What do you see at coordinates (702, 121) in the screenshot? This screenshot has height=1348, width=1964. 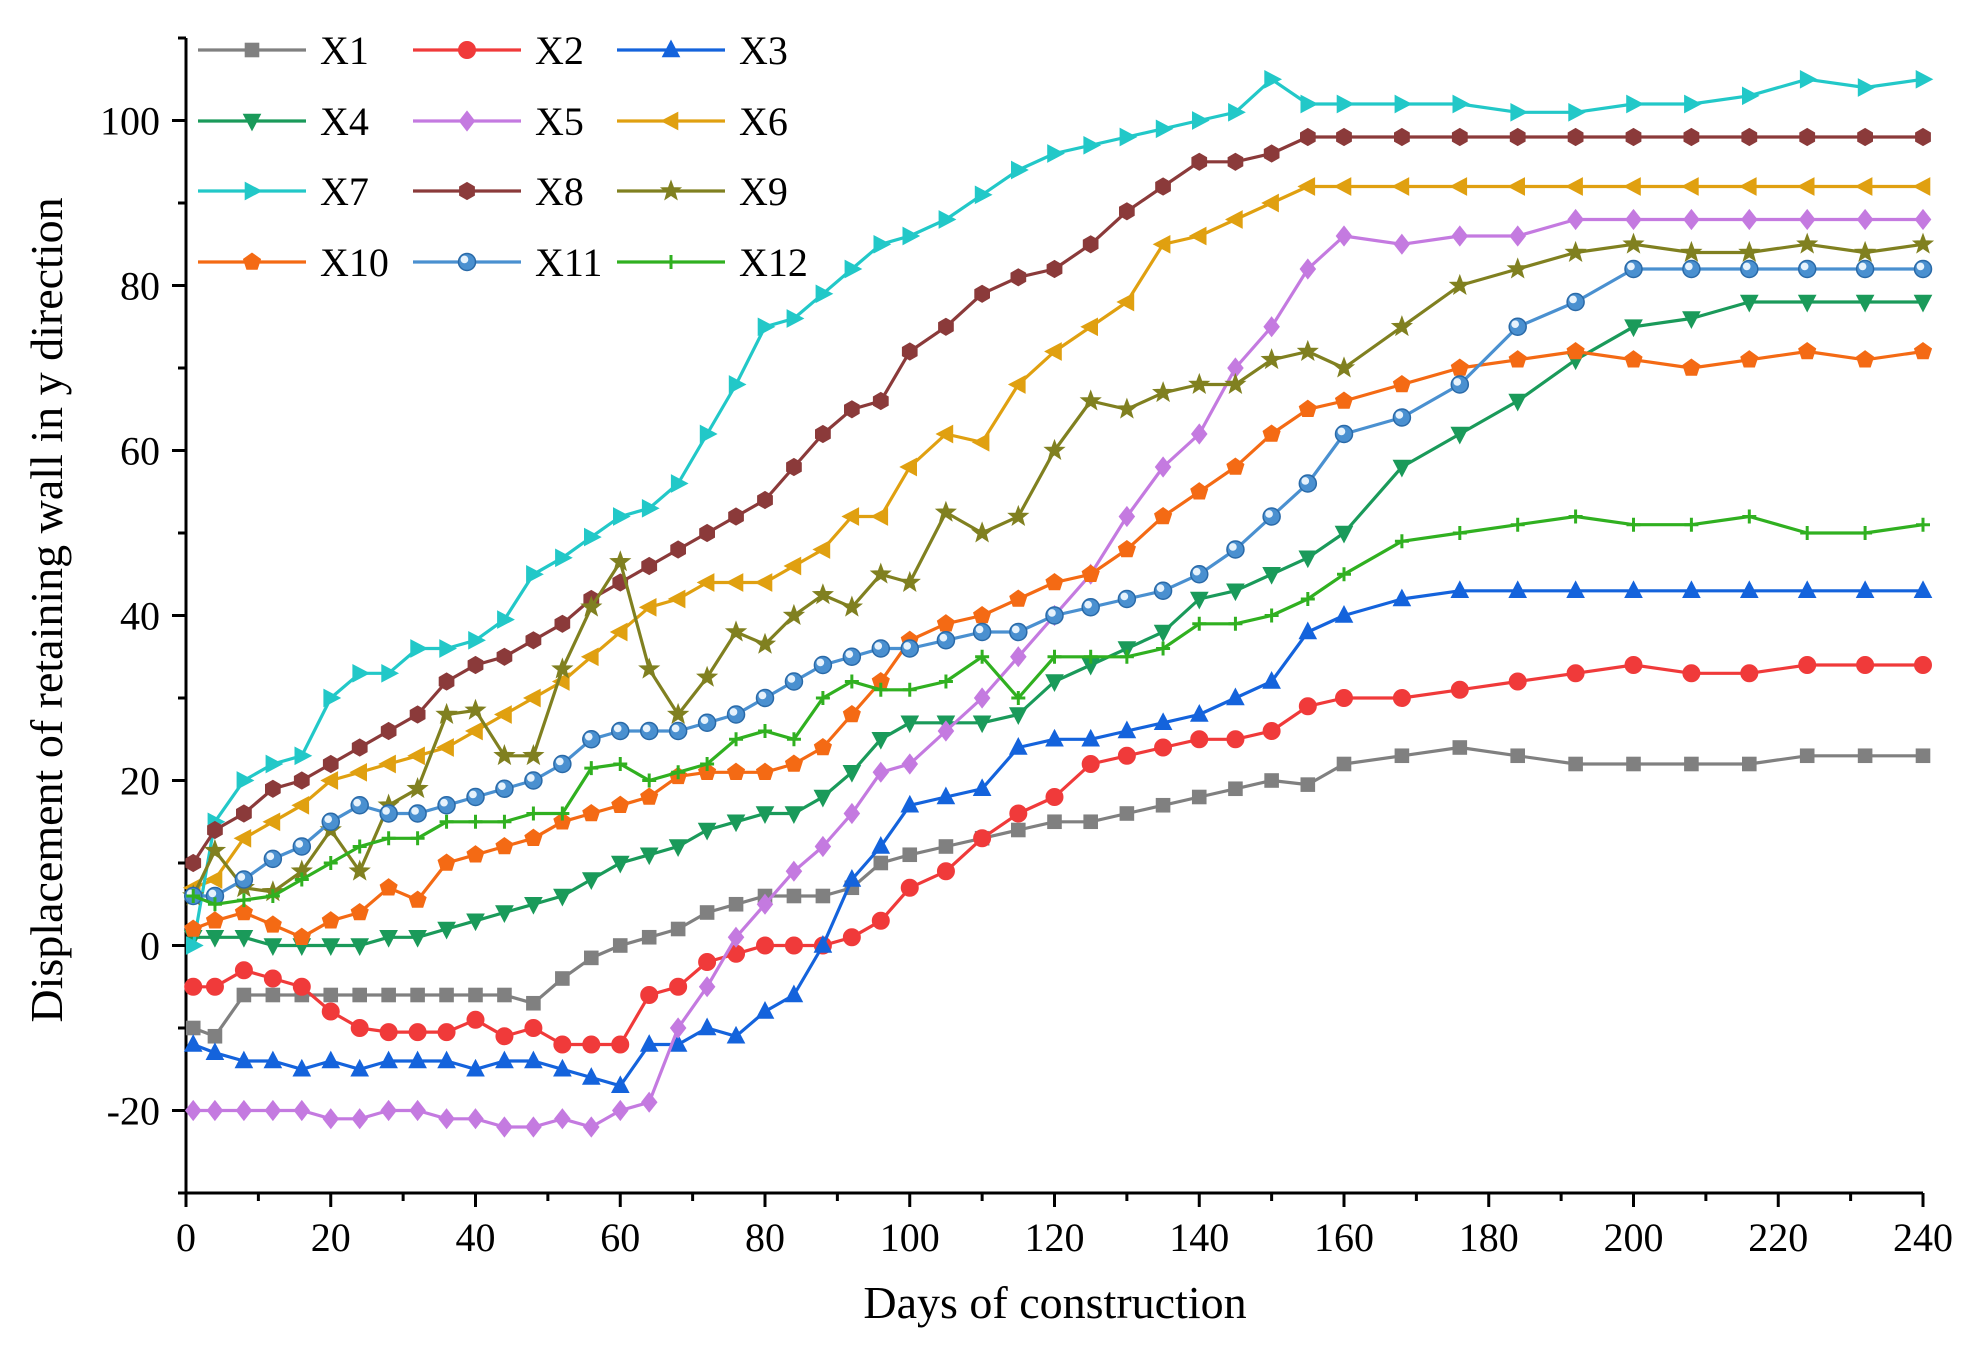 I see `legend-item-x6: X6` at bounding box center [702, 121].